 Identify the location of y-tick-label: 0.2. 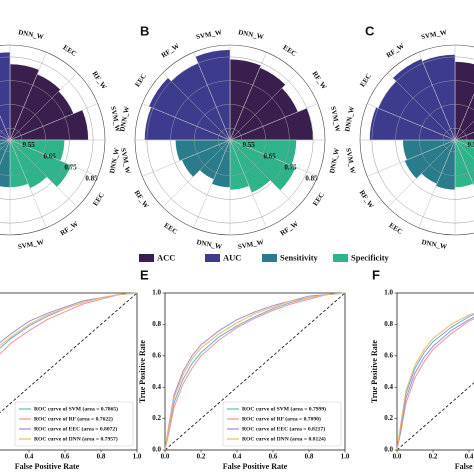
(156, 418).